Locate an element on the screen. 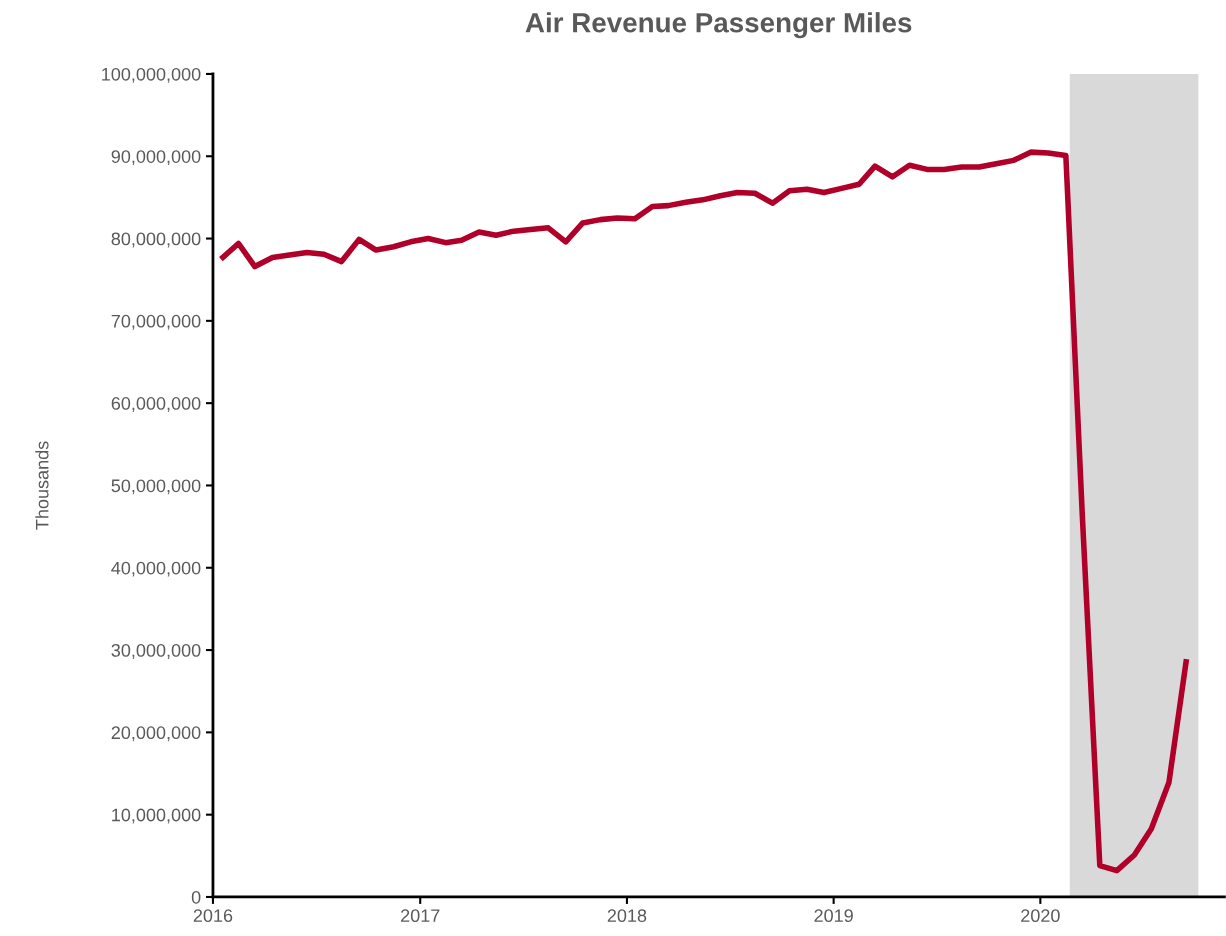 The image size is (1226, 936). x-tick-label: 2020 is located at coordinates (1040, 916).